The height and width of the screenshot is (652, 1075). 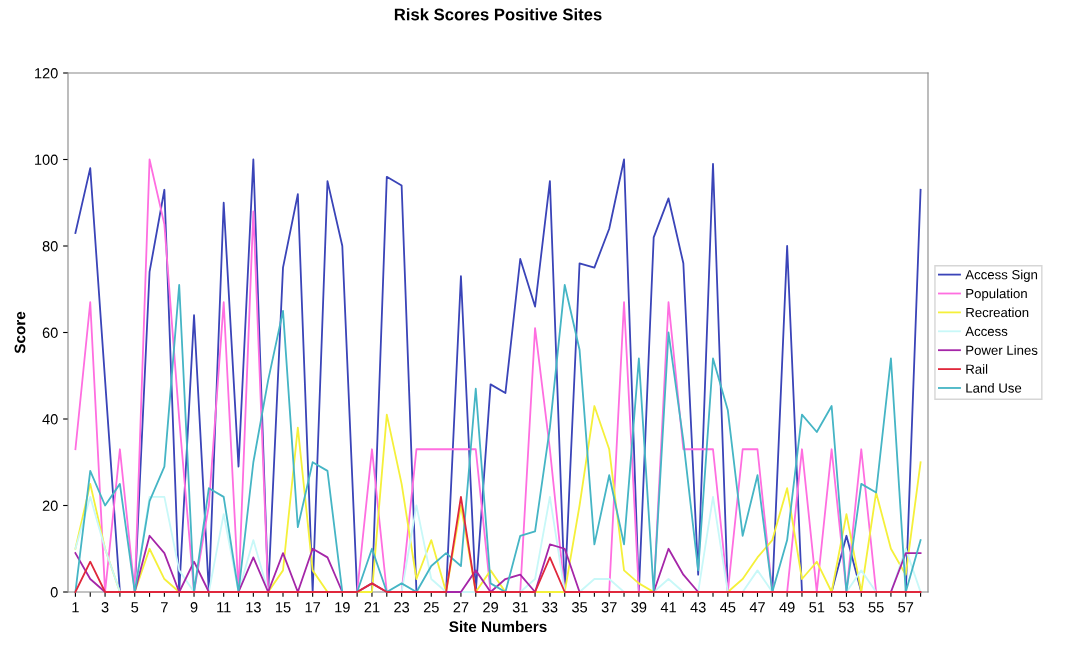 I want to click on x-tick-label: 13, so click(x=253, y=607).